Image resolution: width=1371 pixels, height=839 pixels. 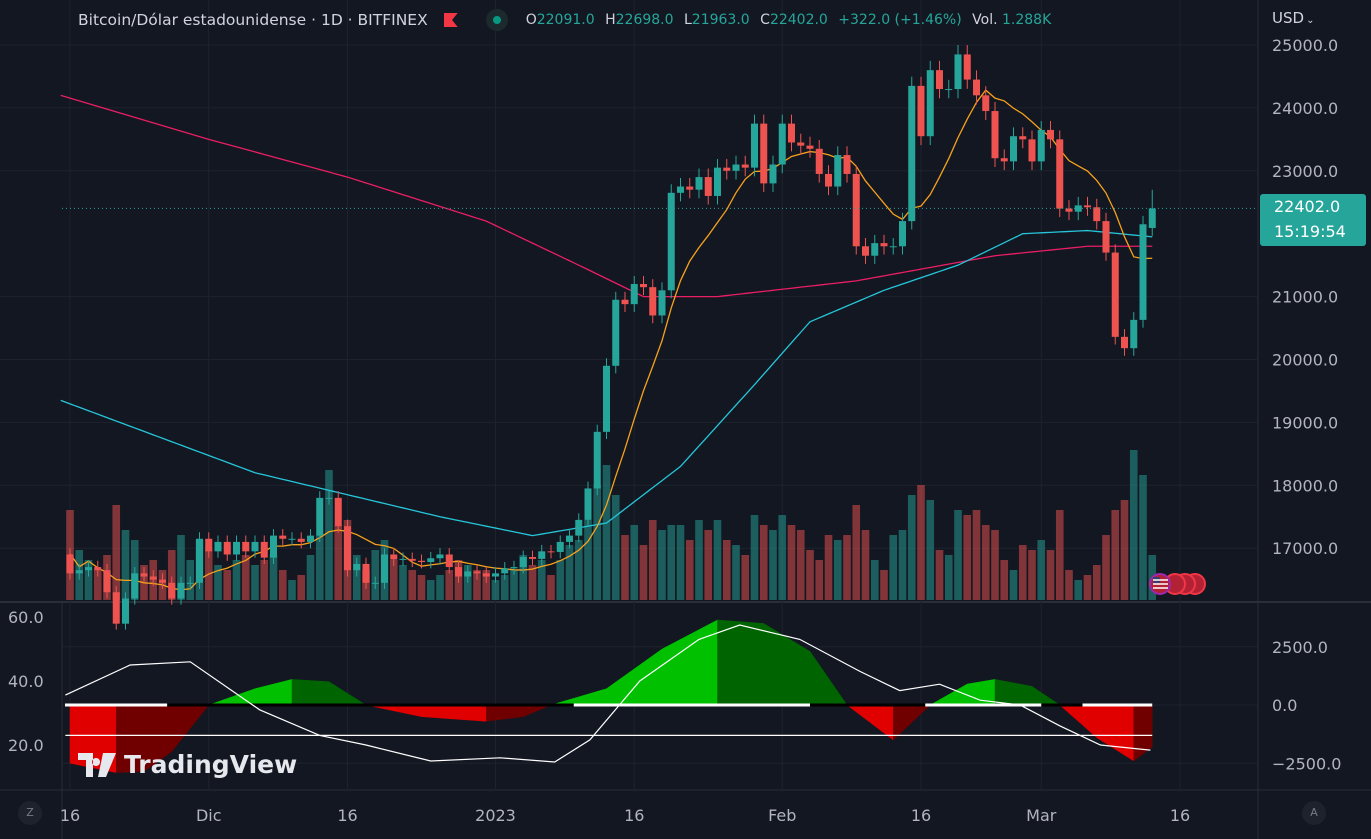 What do you see at coordinates (1284, 705) in the screenshot?
I see `osc-right-tick-label: 0.0` at bounding box center [1284, 705].